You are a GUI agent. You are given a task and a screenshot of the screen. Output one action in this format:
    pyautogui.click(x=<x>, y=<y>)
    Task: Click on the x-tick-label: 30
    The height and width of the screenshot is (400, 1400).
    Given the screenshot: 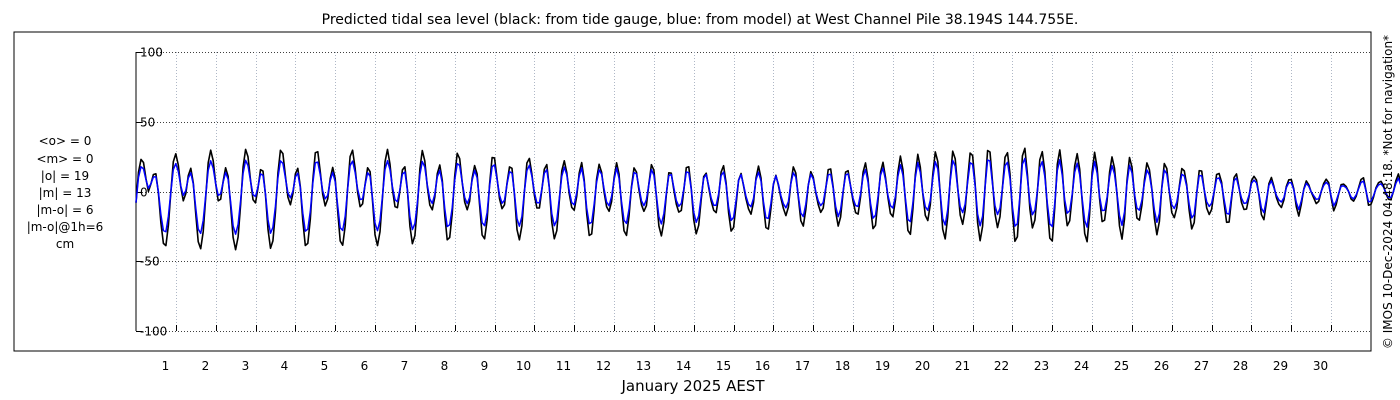 What is the action you would take?
    pyautogui.click(x=1320, y=366)
    